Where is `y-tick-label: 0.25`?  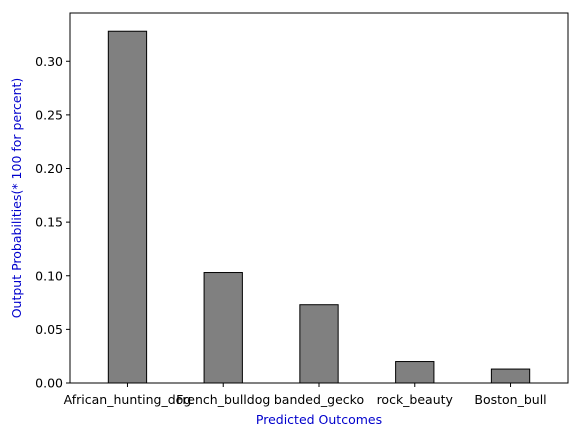
y-tick-label: 0.25 is located at coordinates (49, 114).